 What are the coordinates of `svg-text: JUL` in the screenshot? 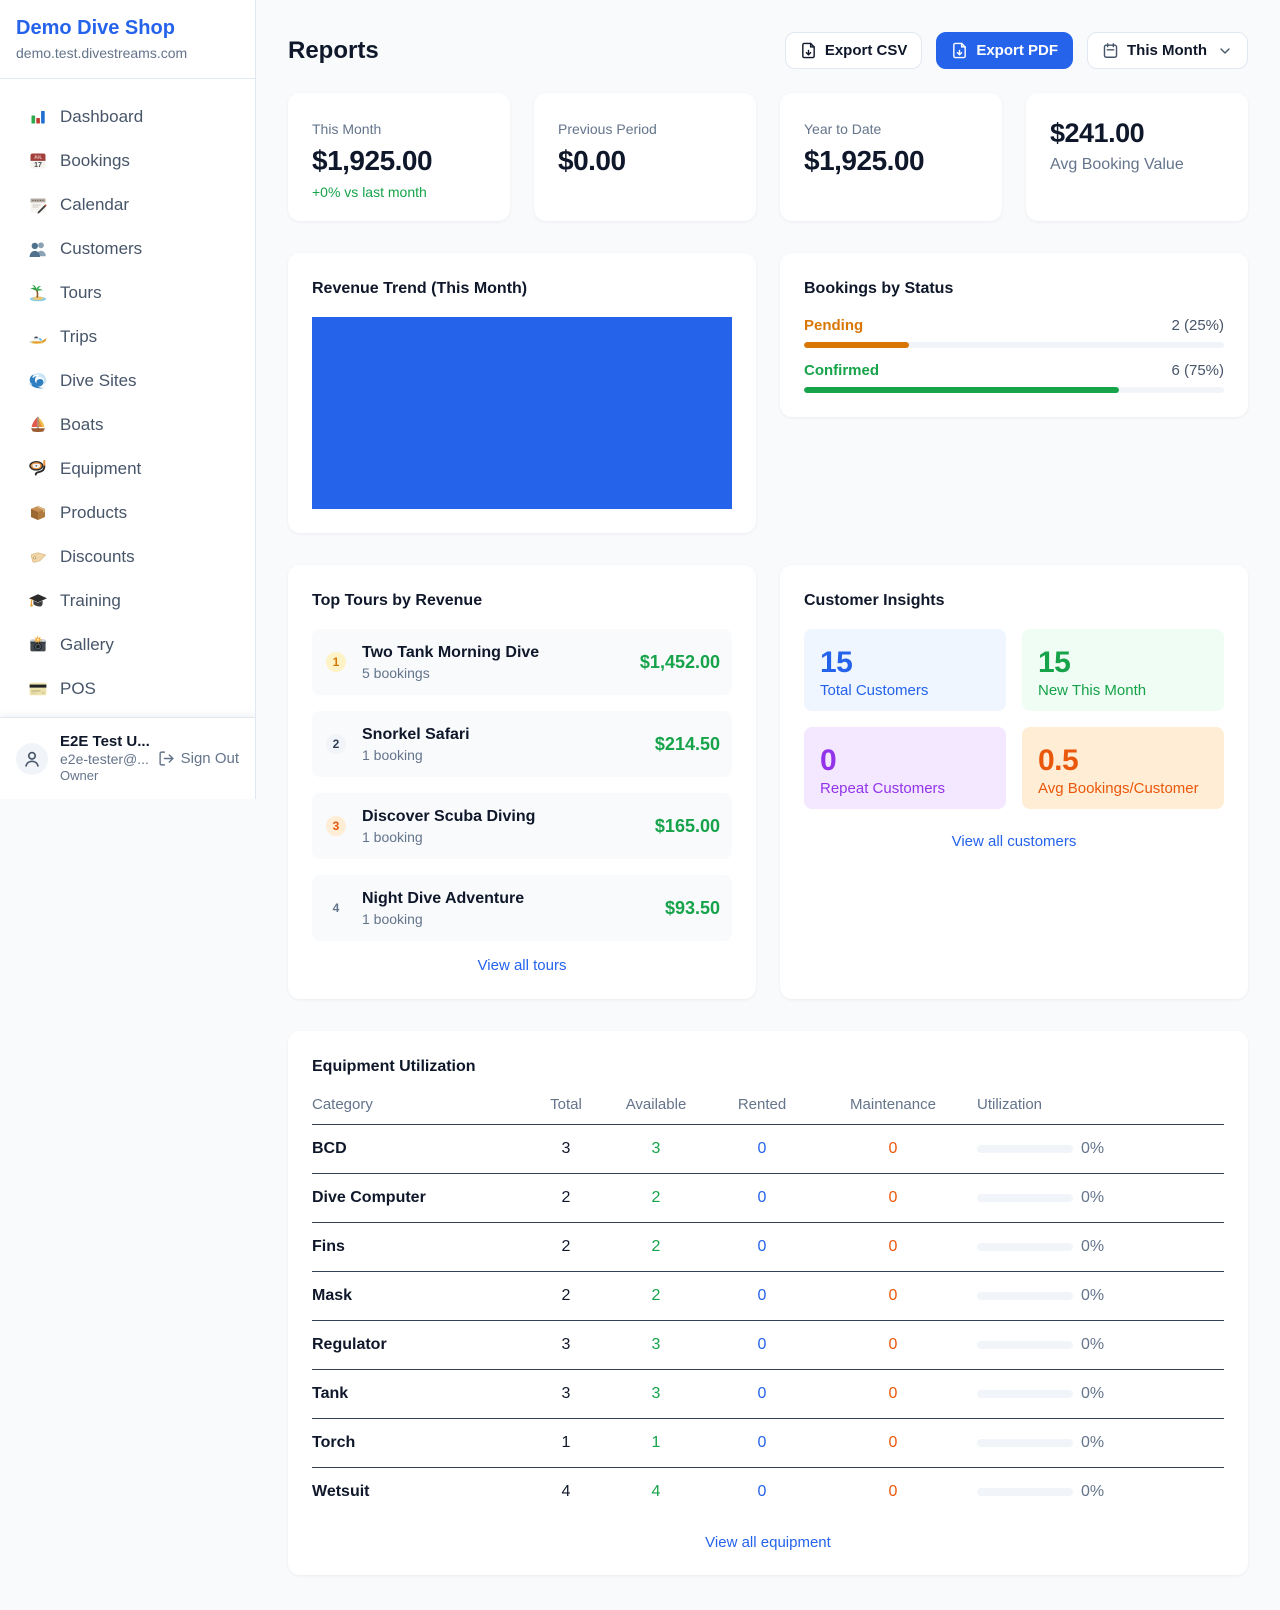 It's located at (38, 156).